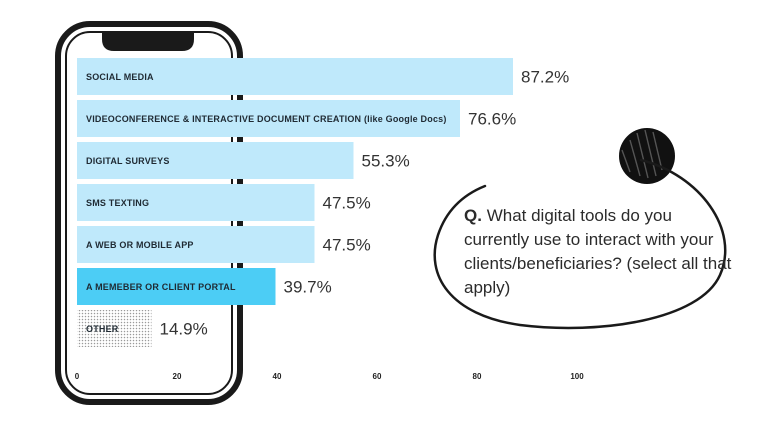  I want to click on x-tick-label: 60, so click(377, 376).